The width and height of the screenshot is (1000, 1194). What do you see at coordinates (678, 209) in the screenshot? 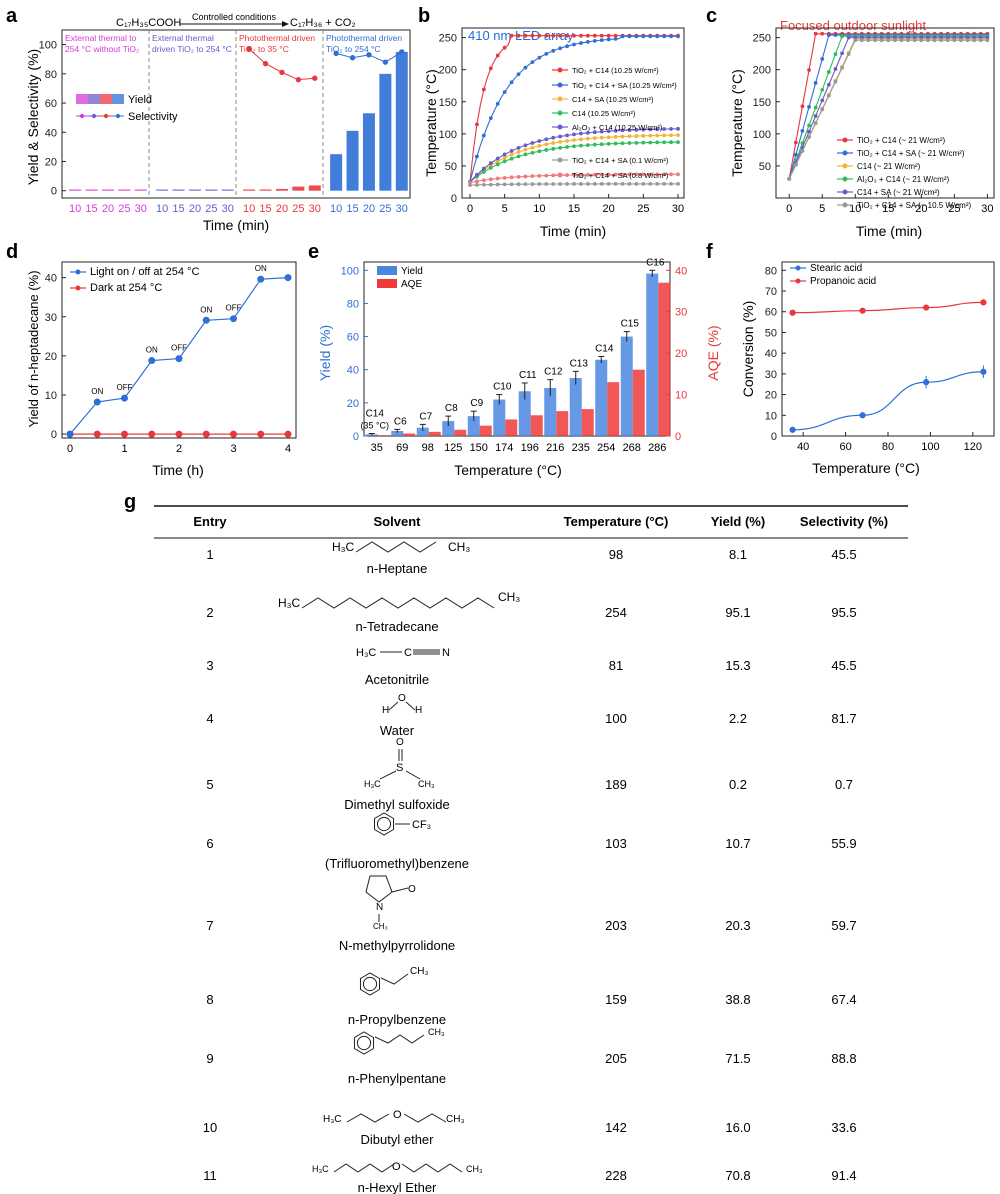
I see `panel-b-xtick-label: 30` at bounding box center [678, 209].